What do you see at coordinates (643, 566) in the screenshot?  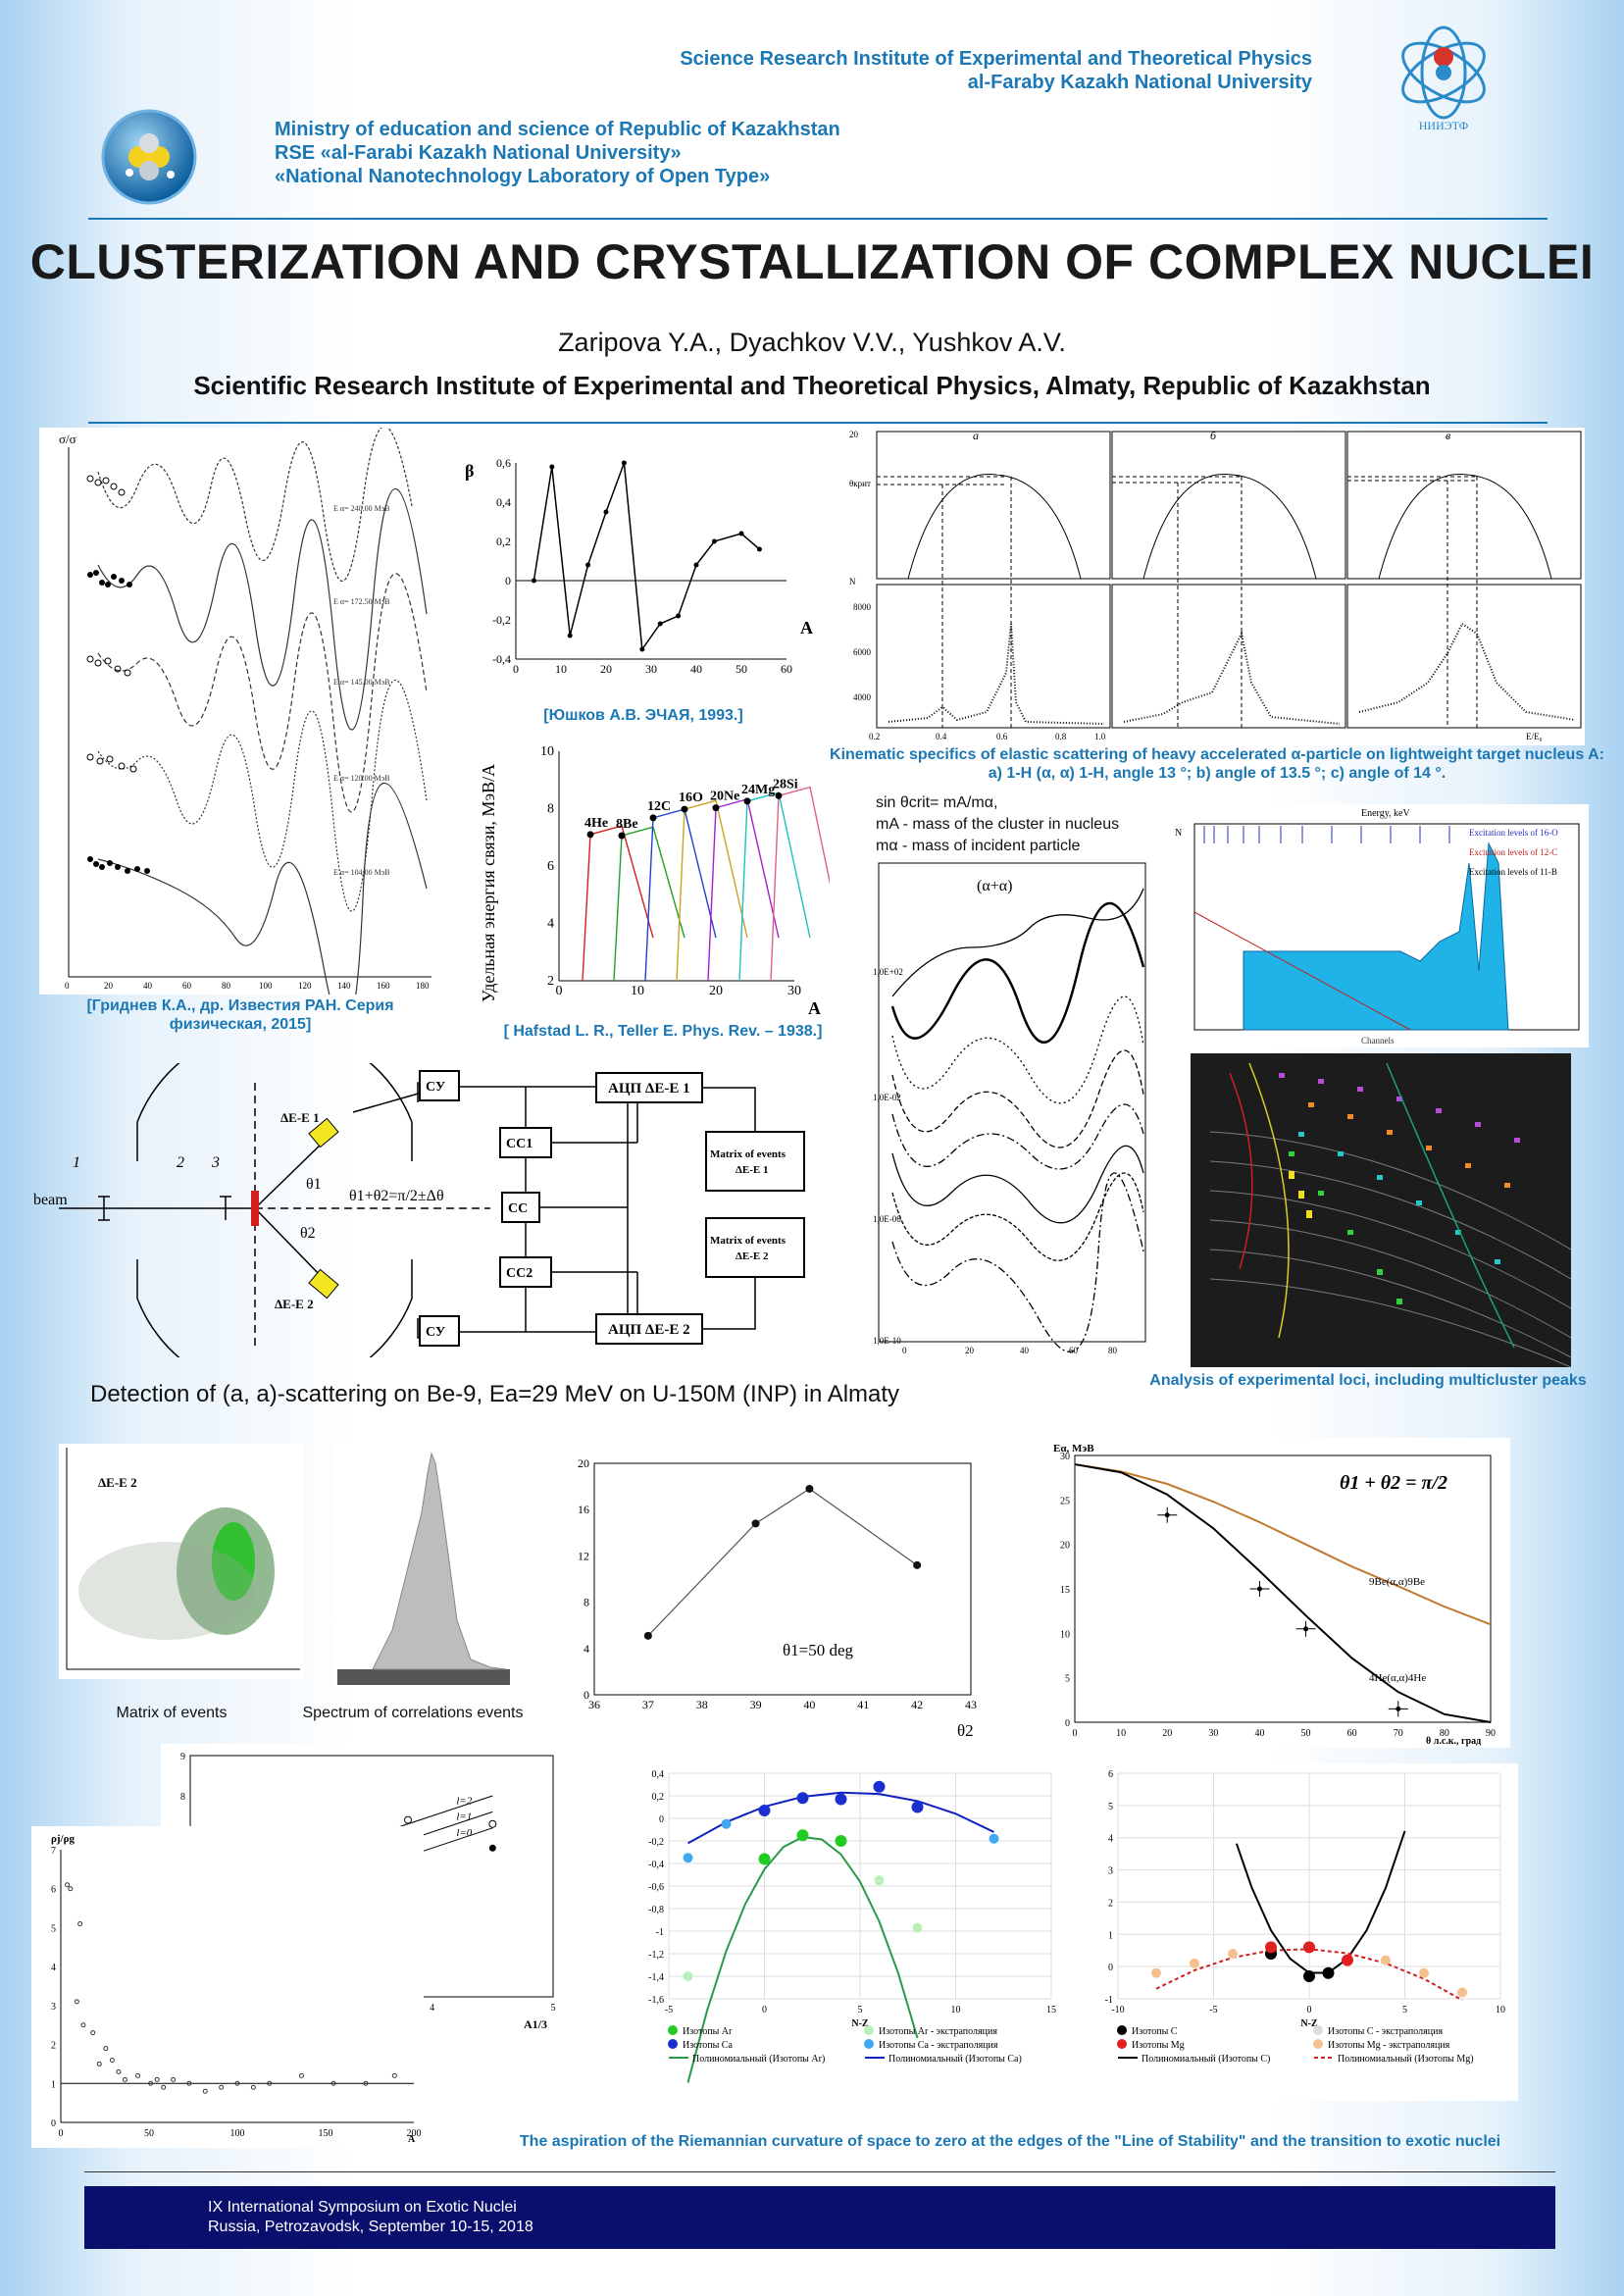 I see `beta-panel: 0 10 20 30 40 50 60 -0,4 -0,2 0 0,2 0,4 0,6 β A` at bounding box center [643, 566].